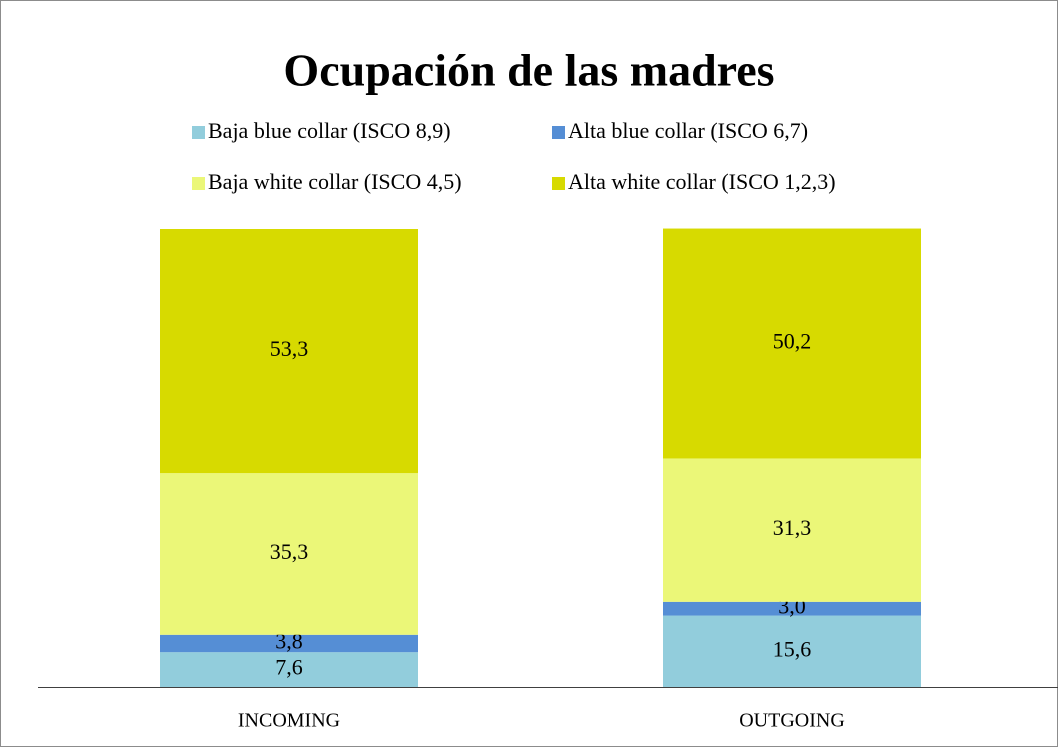 This screenshot has width=1058, height=747. I want to click on data-label: 7,6, so click(289, 667).